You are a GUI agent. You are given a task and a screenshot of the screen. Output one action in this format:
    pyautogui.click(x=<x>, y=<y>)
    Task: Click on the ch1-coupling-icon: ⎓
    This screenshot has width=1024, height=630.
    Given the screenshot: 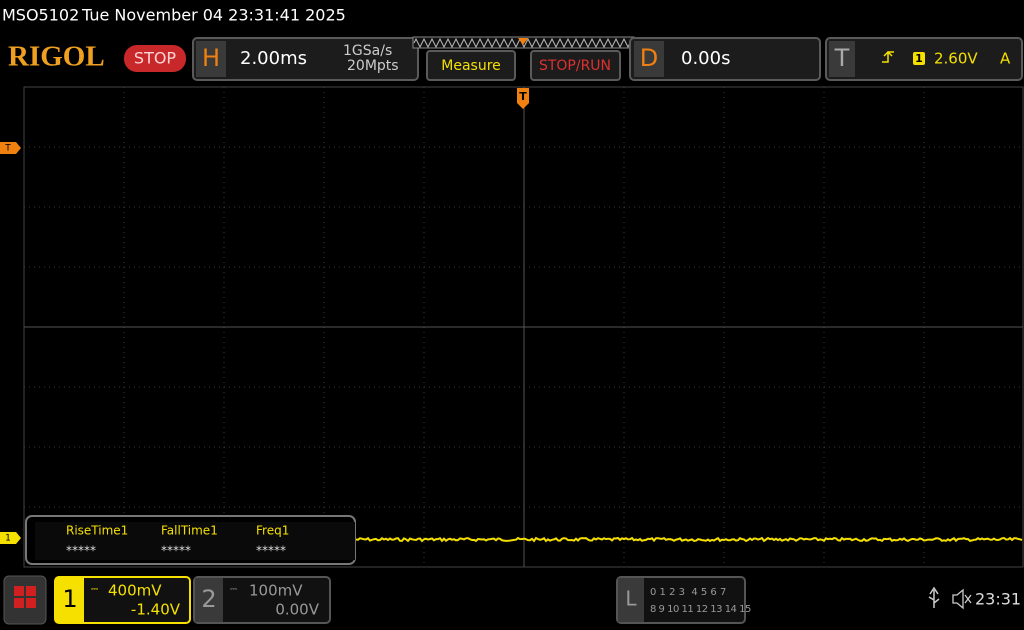 What is the action you would take?
    pyautogui.click(x=94, y=590)
    